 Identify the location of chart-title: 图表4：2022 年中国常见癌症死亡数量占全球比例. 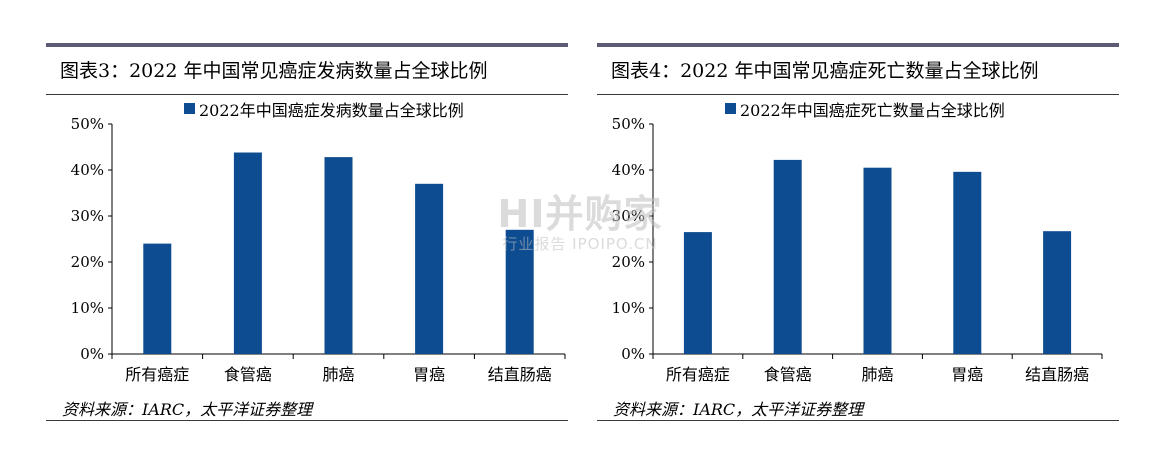
(825, 71).